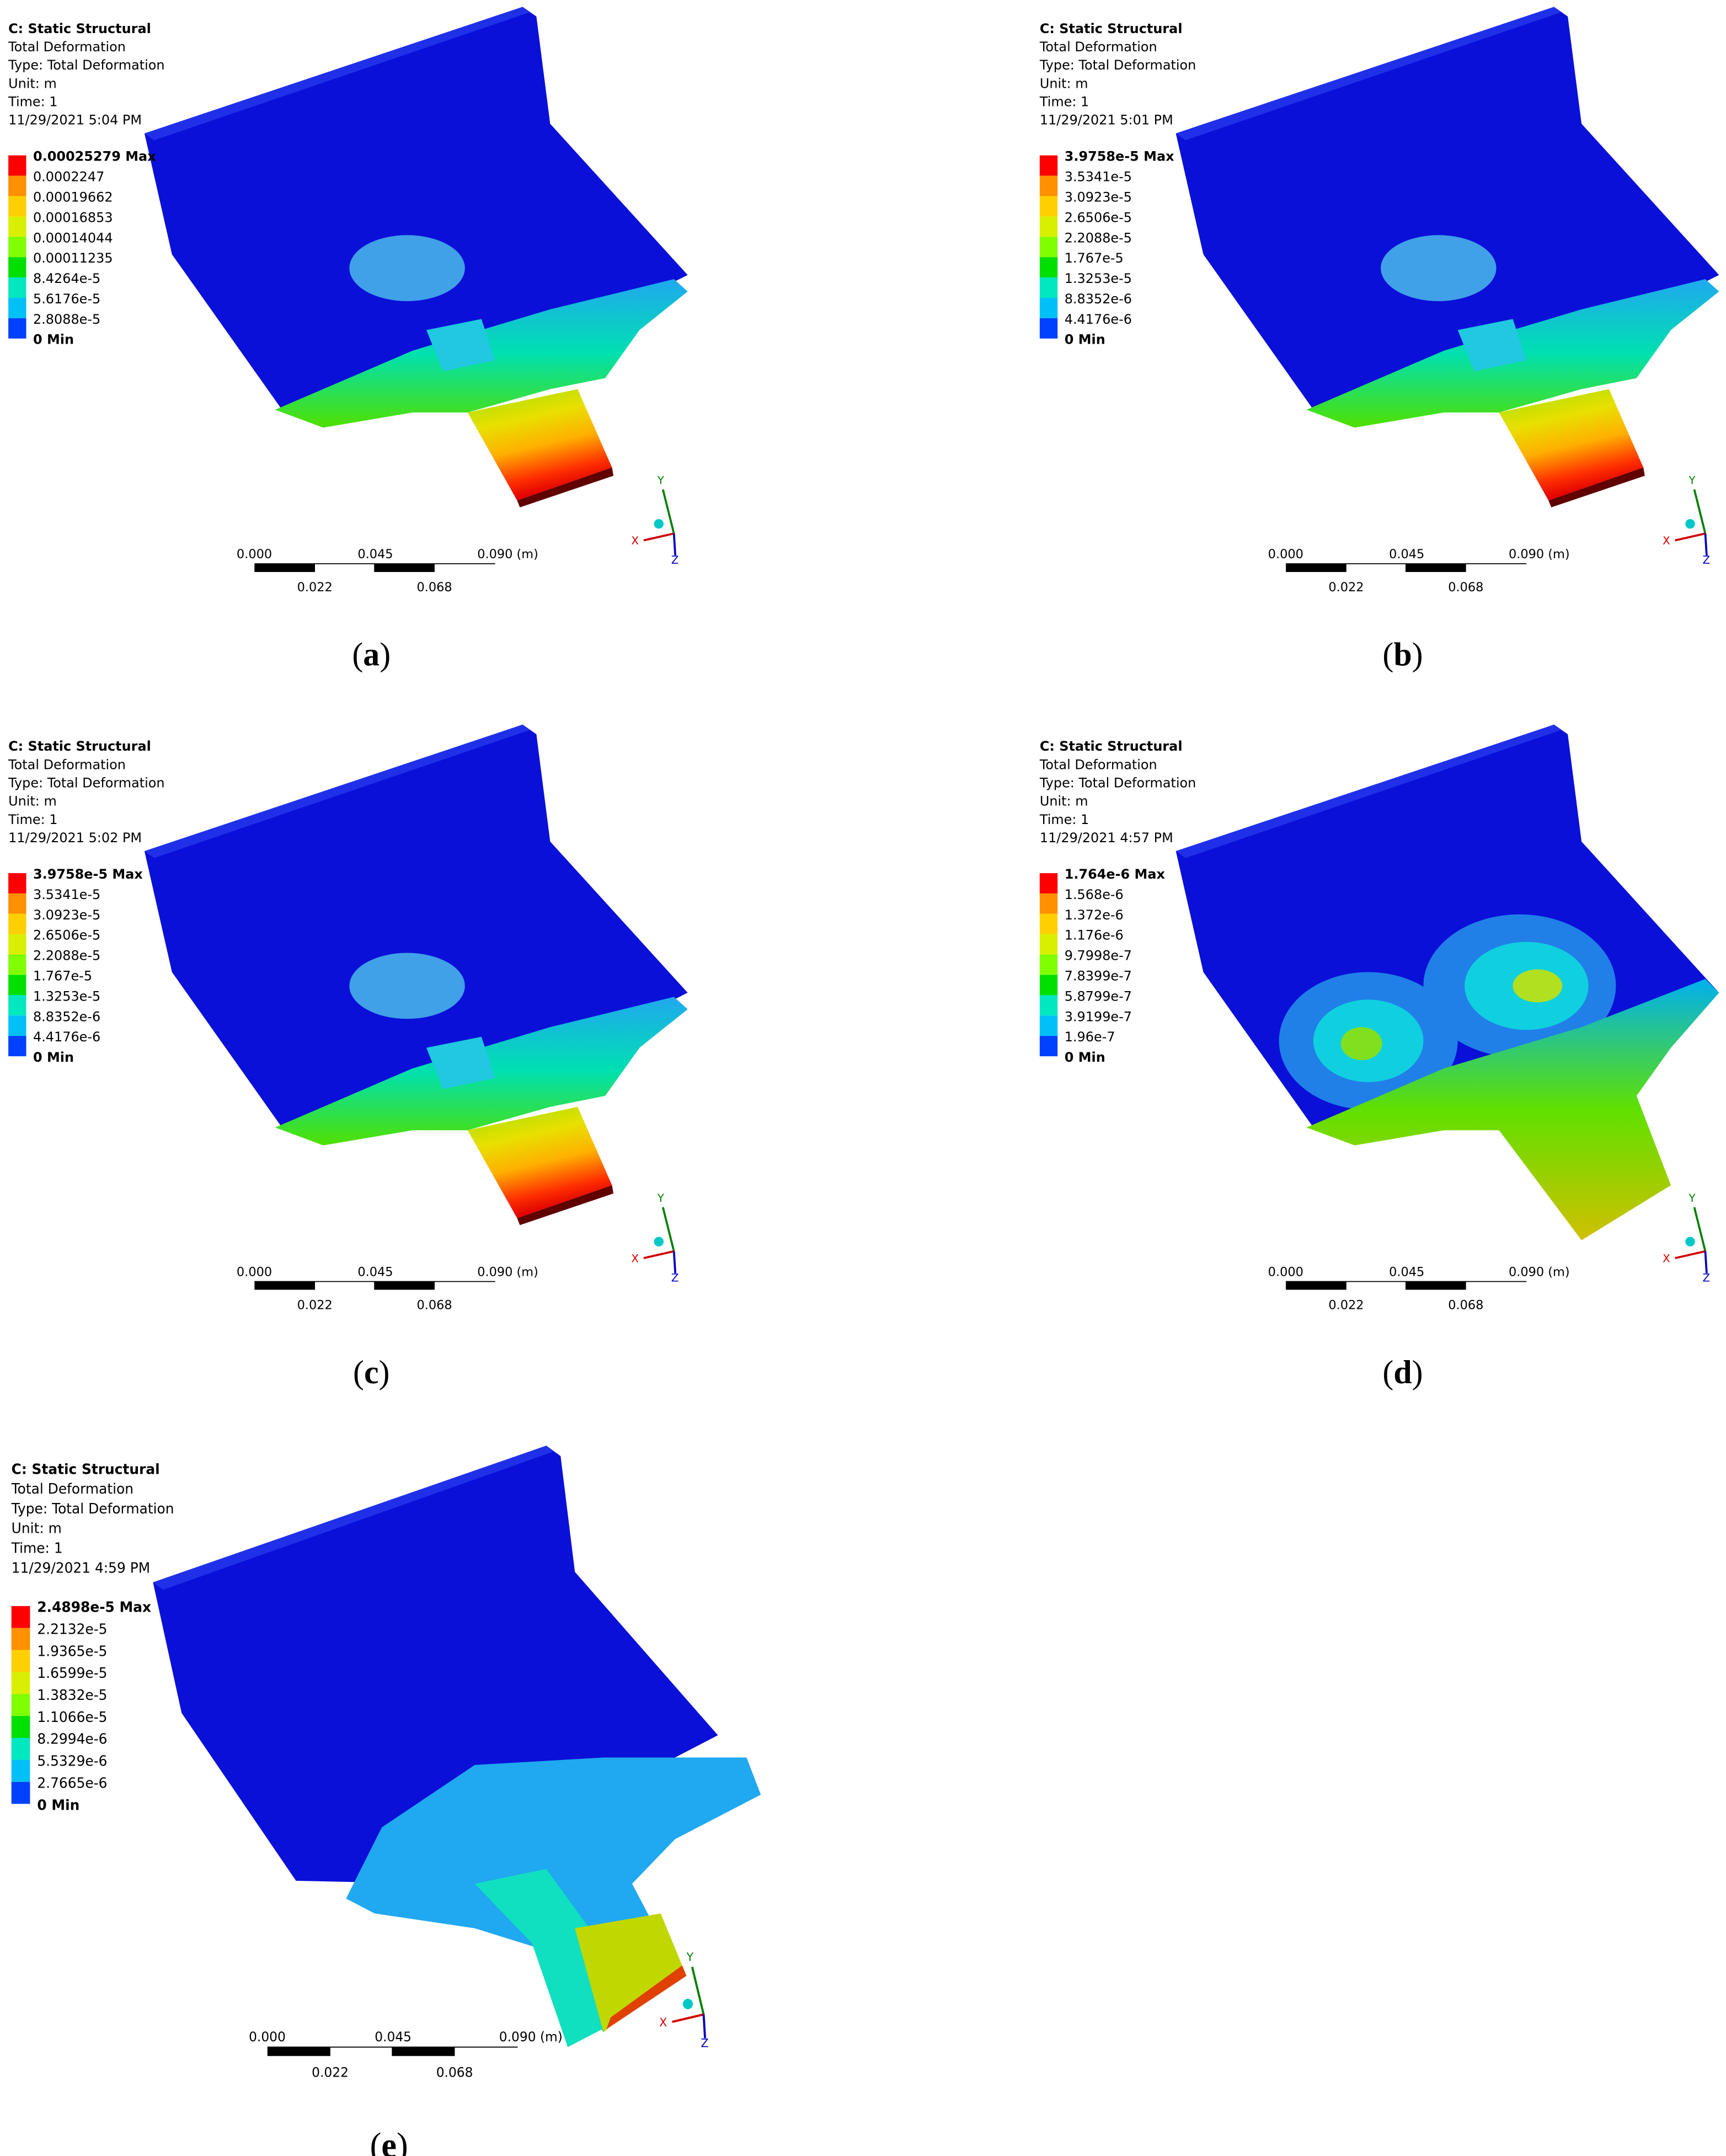 Image resolution: width=1726 pixels, height=2156 pixels. I want to click on legend-label: 3.5341e-5, so click(1098, 177).